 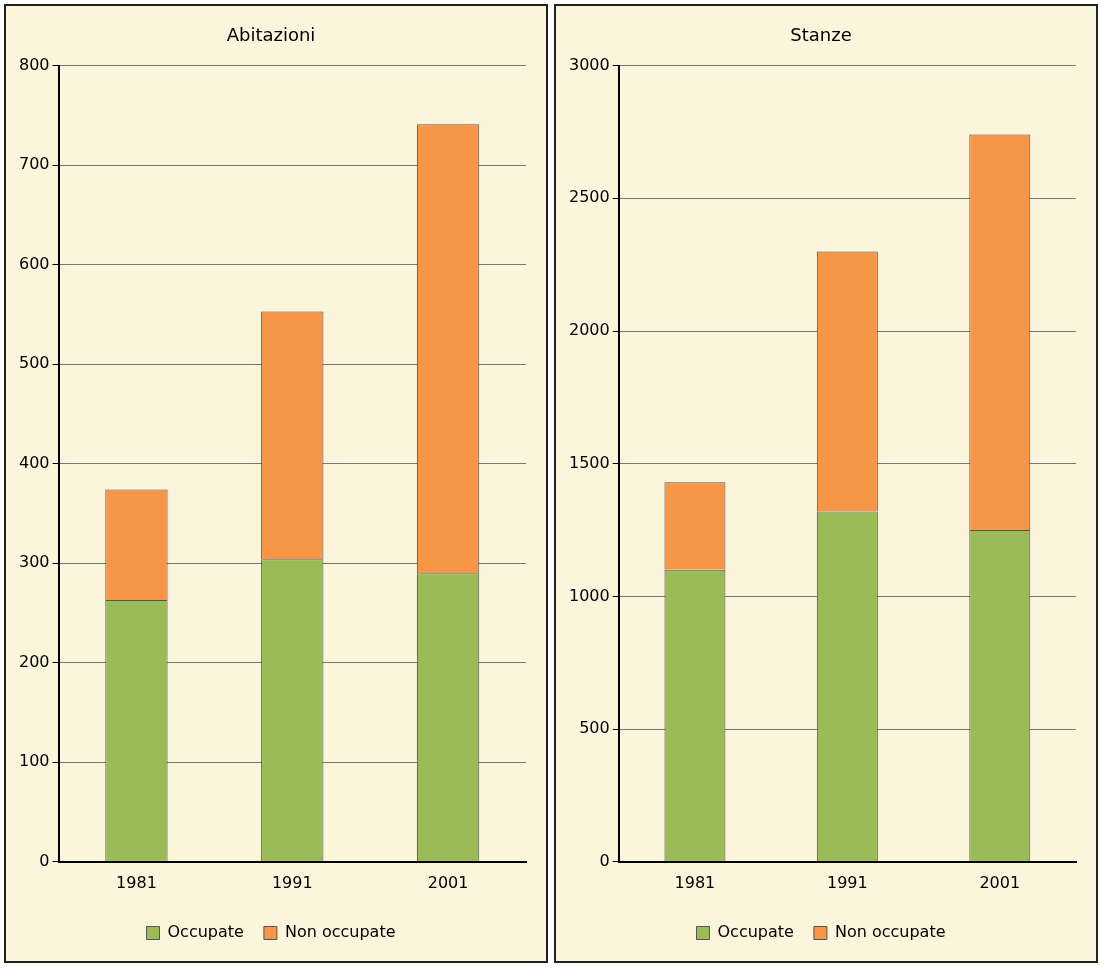 I want to click on y-tick-label: 1000, so click(x=589, y=595).